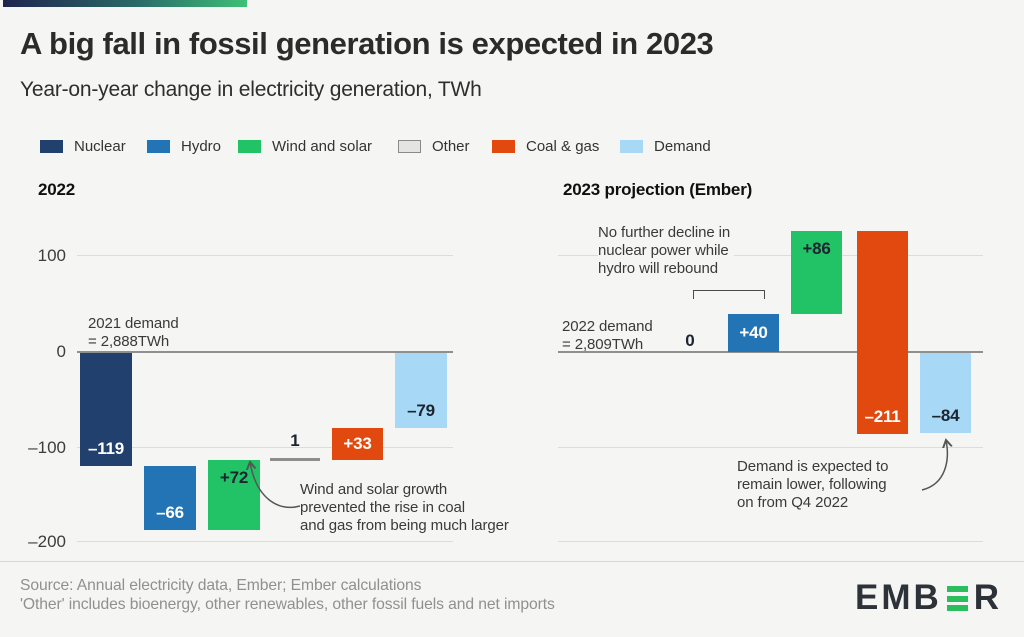 The width and height of the screenshot is (1024, 637). I want to click on legend-swatch-hydro, so click(158, 146).